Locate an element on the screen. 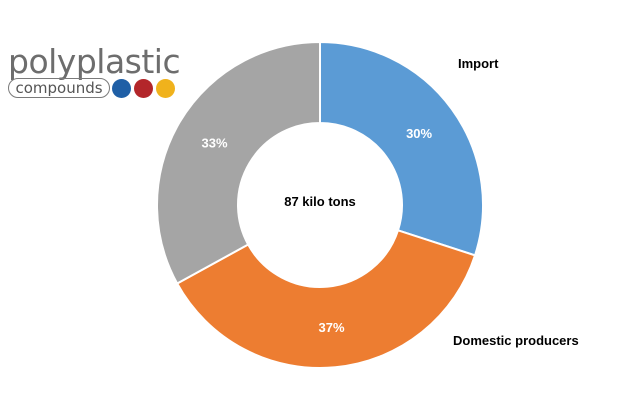  slice-percent-label-1: 37% is located at coordinates (332, 327).